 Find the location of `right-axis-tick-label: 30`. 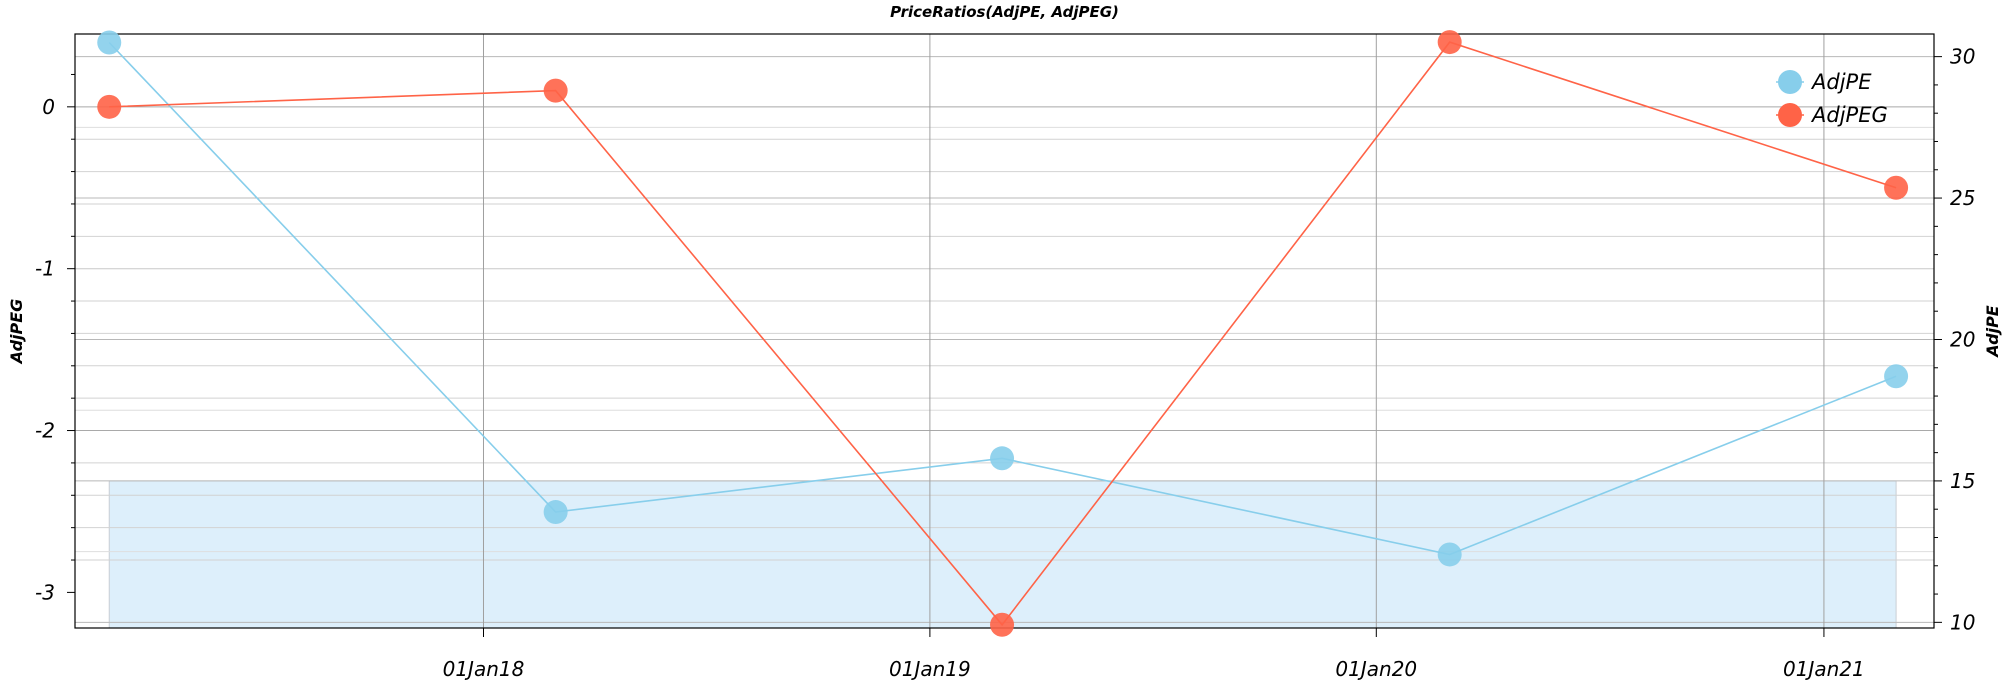

right-axis-tick-label: 30 is located at coordinates (1962, 57).